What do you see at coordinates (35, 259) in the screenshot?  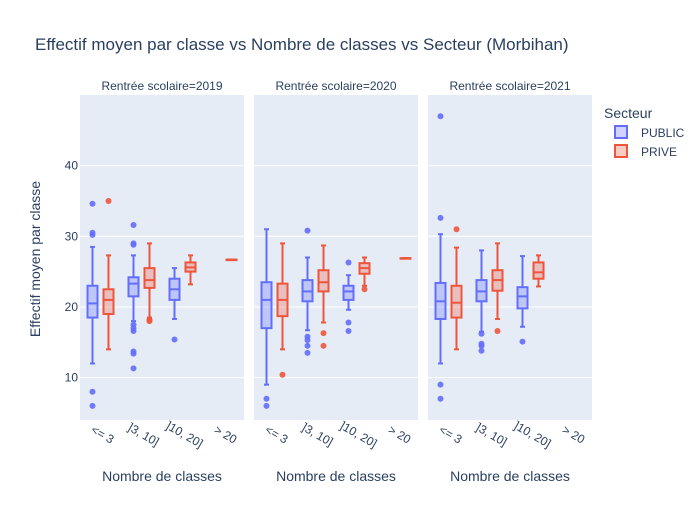 I see `y-axis-label: Effectif moyen par classe` at bounding box center [35, 259].